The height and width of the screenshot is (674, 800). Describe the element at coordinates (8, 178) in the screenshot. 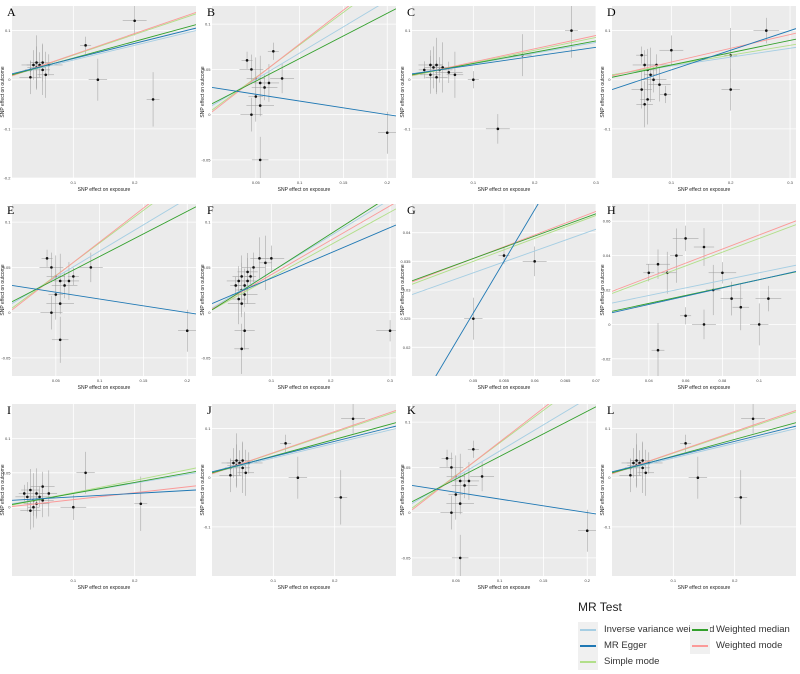

I see `y-tick-label: -0.2` at that location.